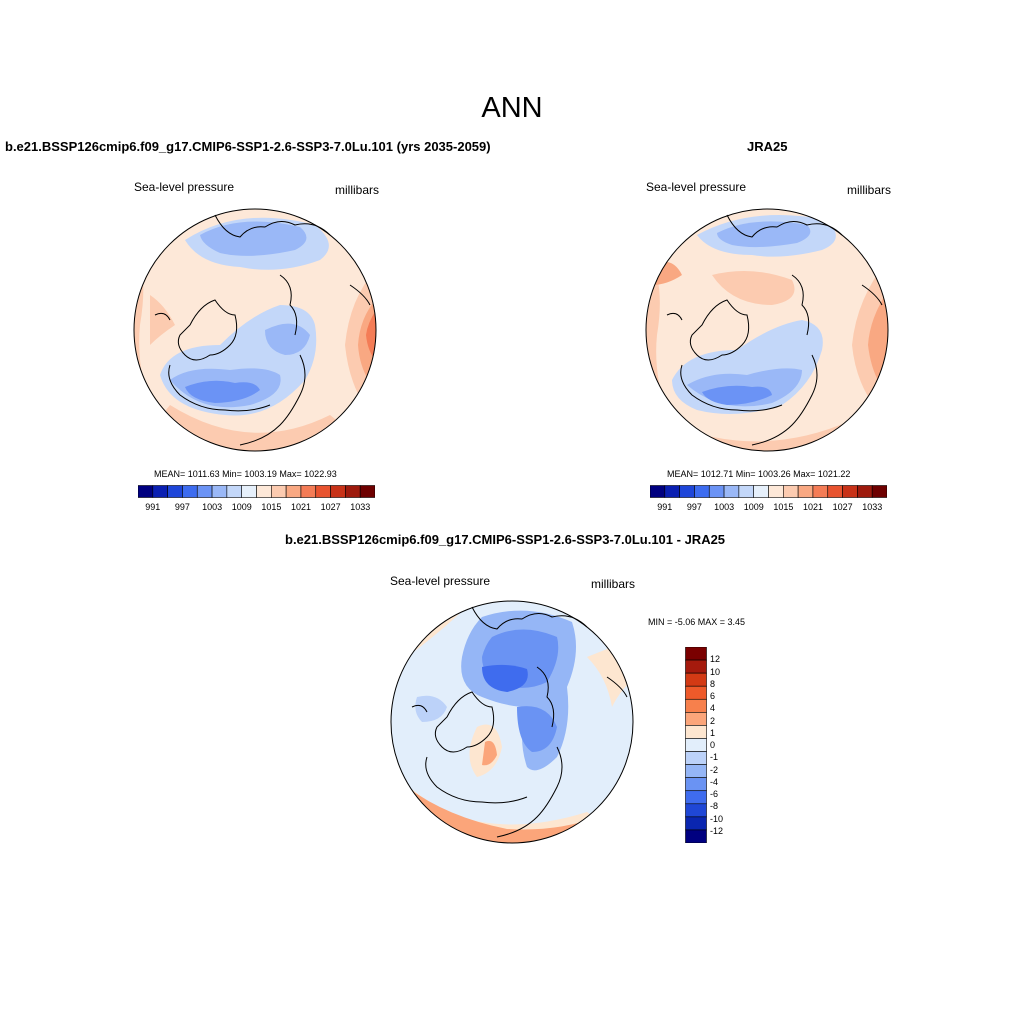 The width and height of the screenshot is (1024, 1024). I want to click on colorbar-tick-label: -4, so click(714, 781).